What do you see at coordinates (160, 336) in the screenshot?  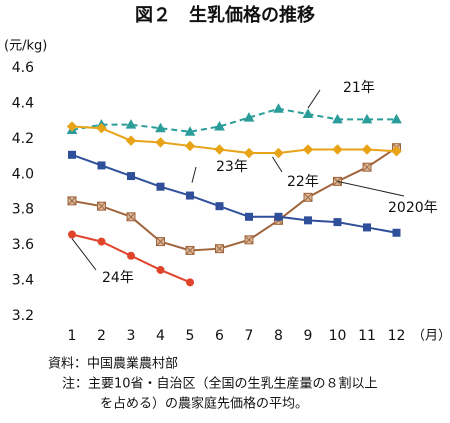 I see `x-tick-label: 4` at bounding box center [160, 336].